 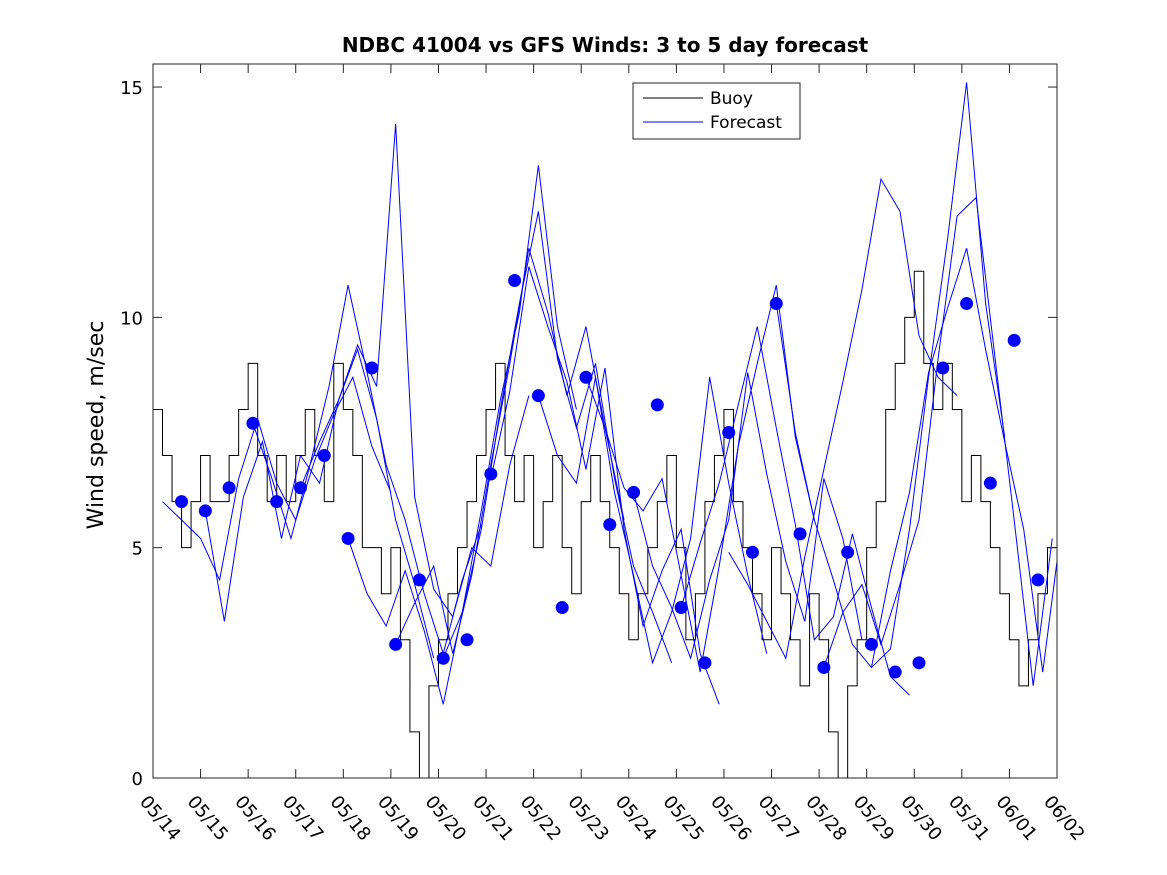 What do you see at coordinates (920, 818) in the screenshot?
I see `x-tick-label: 05/30` at bounding box center [920, 818].